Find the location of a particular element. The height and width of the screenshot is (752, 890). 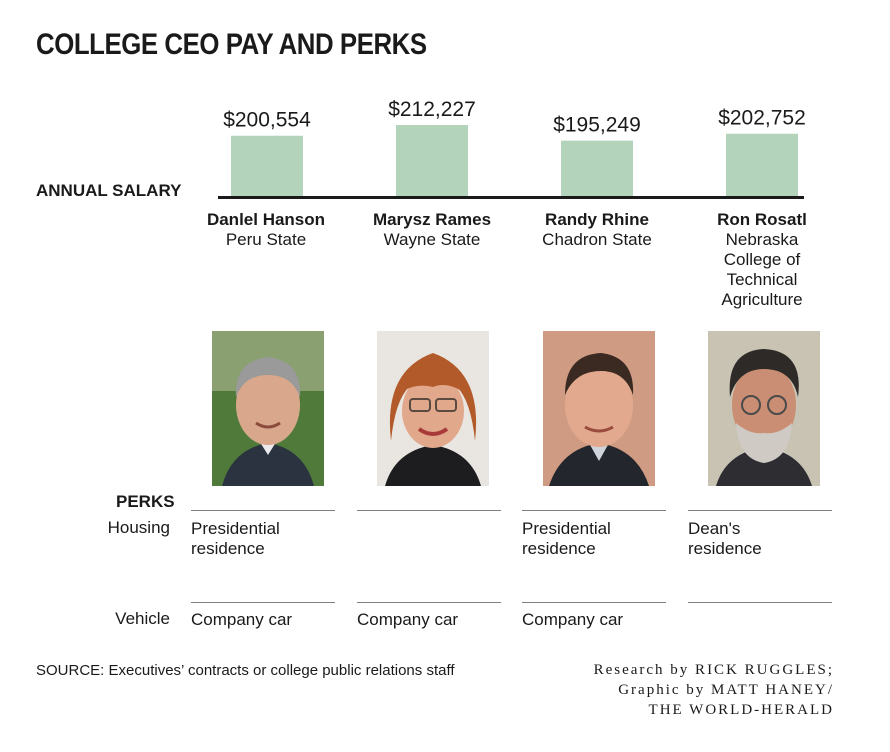

credit-line: THE WORLD-HERALD is located at coordinates (741, 710).